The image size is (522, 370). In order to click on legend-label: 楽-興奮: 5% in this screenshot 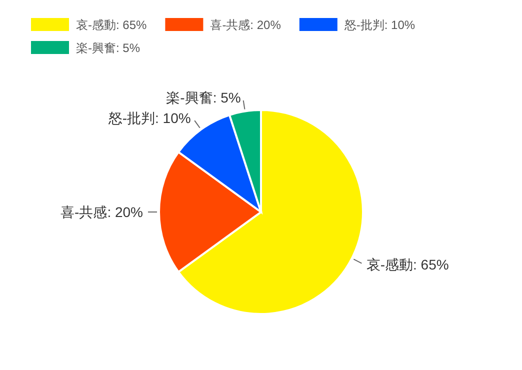, I will do `click(108, 48)`.